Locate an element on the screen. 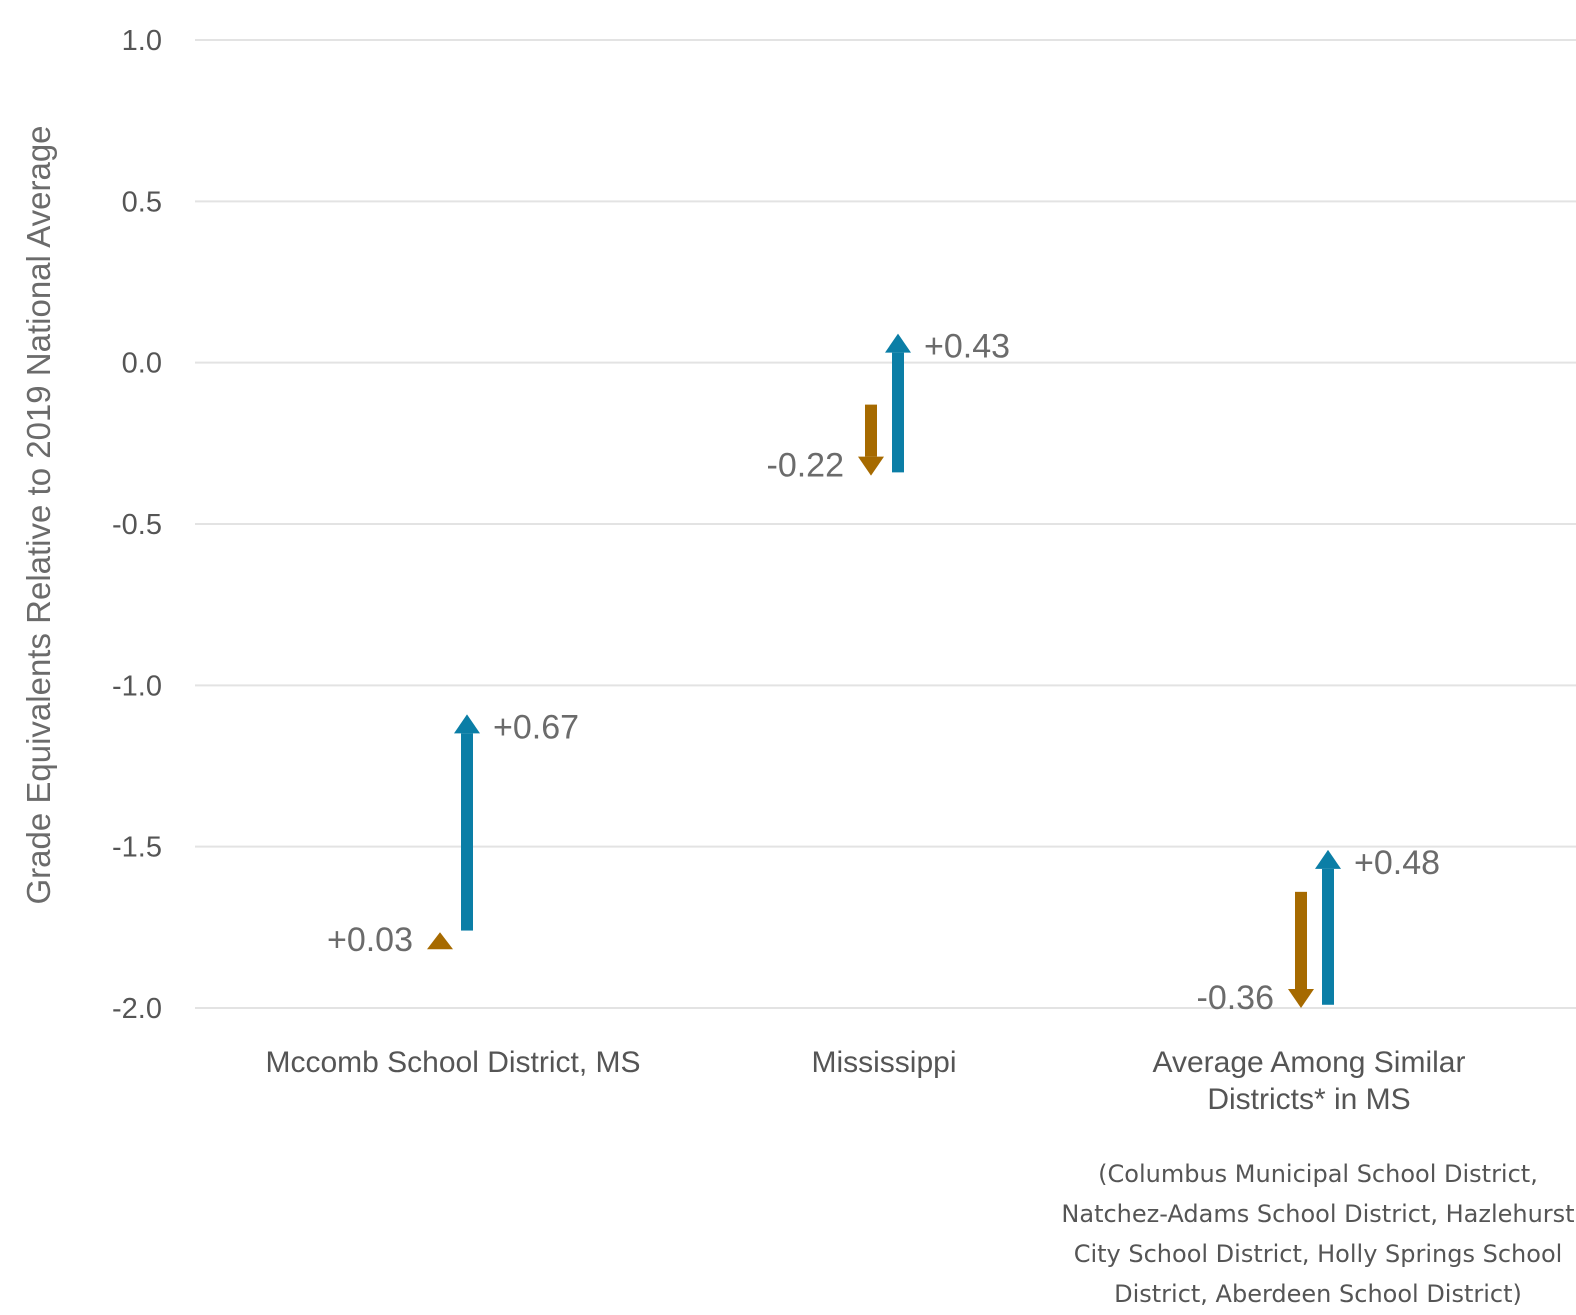  category-label: Mccomb School District, MS is located at coordinates (452, 1062).